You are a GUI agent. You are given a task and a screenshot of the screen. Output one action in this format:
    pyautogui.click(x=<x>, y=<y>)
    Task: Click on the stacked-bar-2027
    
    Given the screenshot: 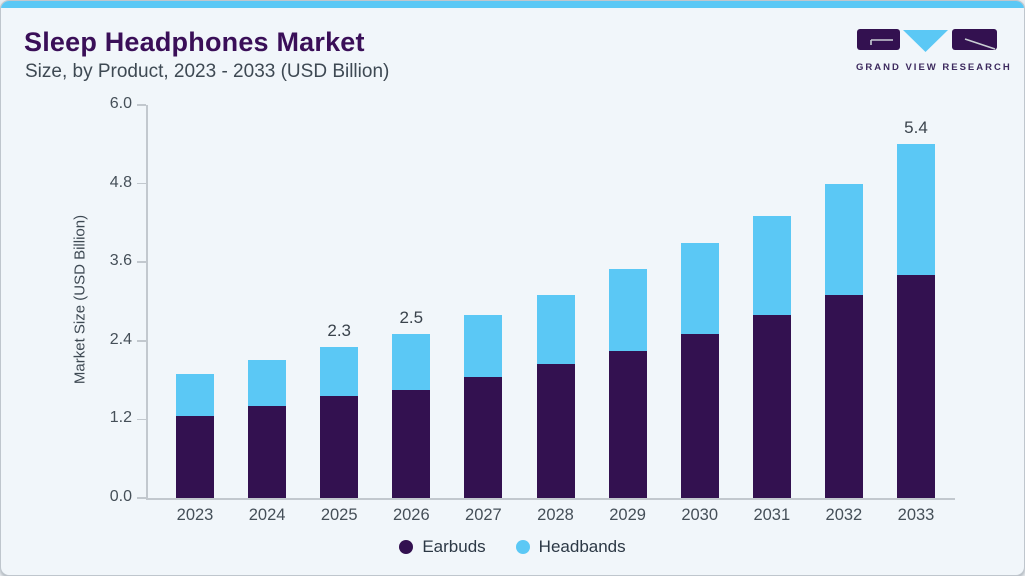 What is the action you would take?
    pyautogui.click(x=483, y=406)
    